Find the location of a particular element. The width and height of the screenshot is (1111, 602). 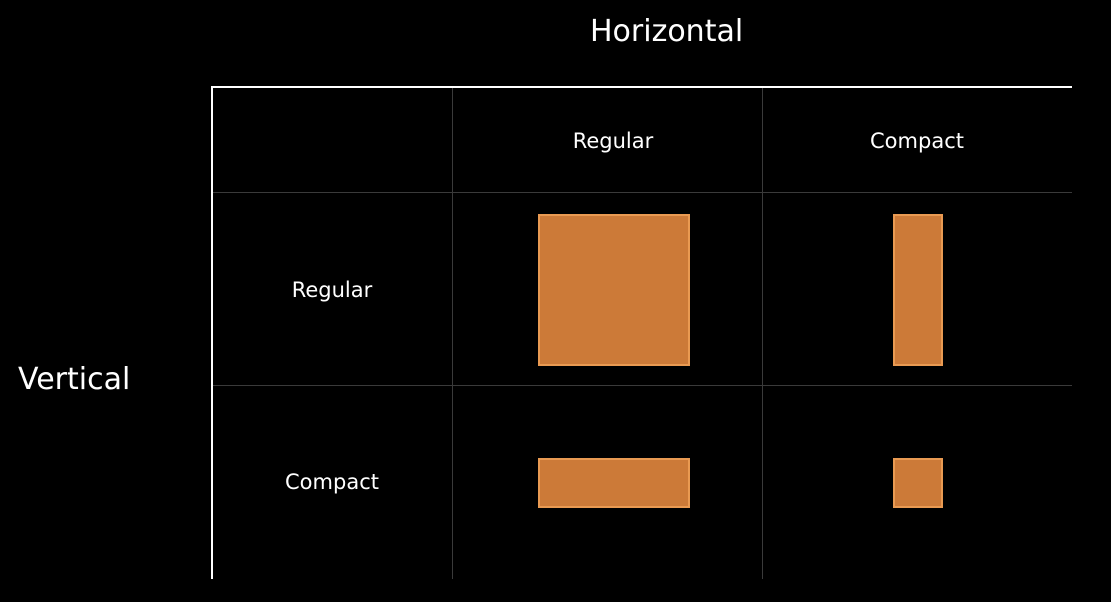

box-compact-regular is located at coordinates (614, 483).